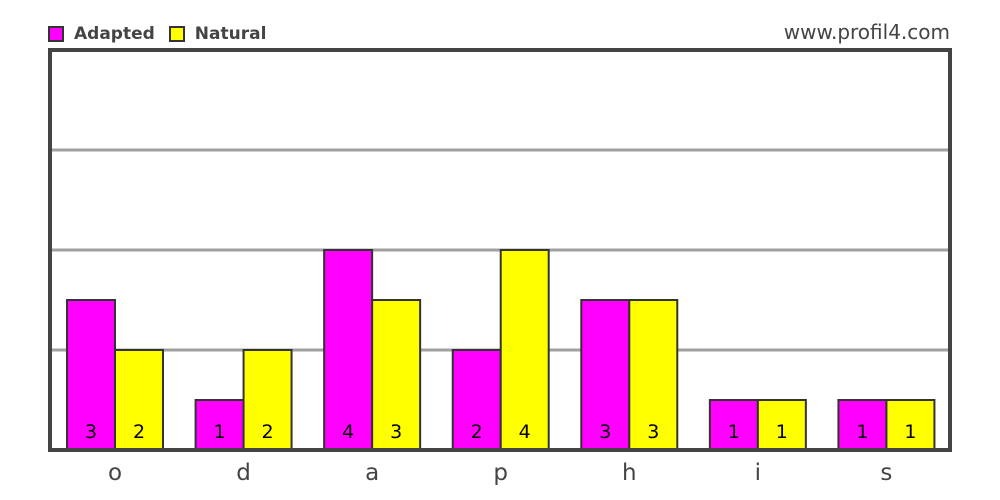 This screenshot has height=500, width=1000. What do you see at coordinates (734, 432) in the screenshot?
I see `data-label-adapted-i: 1` at bounding box center [734, 432].